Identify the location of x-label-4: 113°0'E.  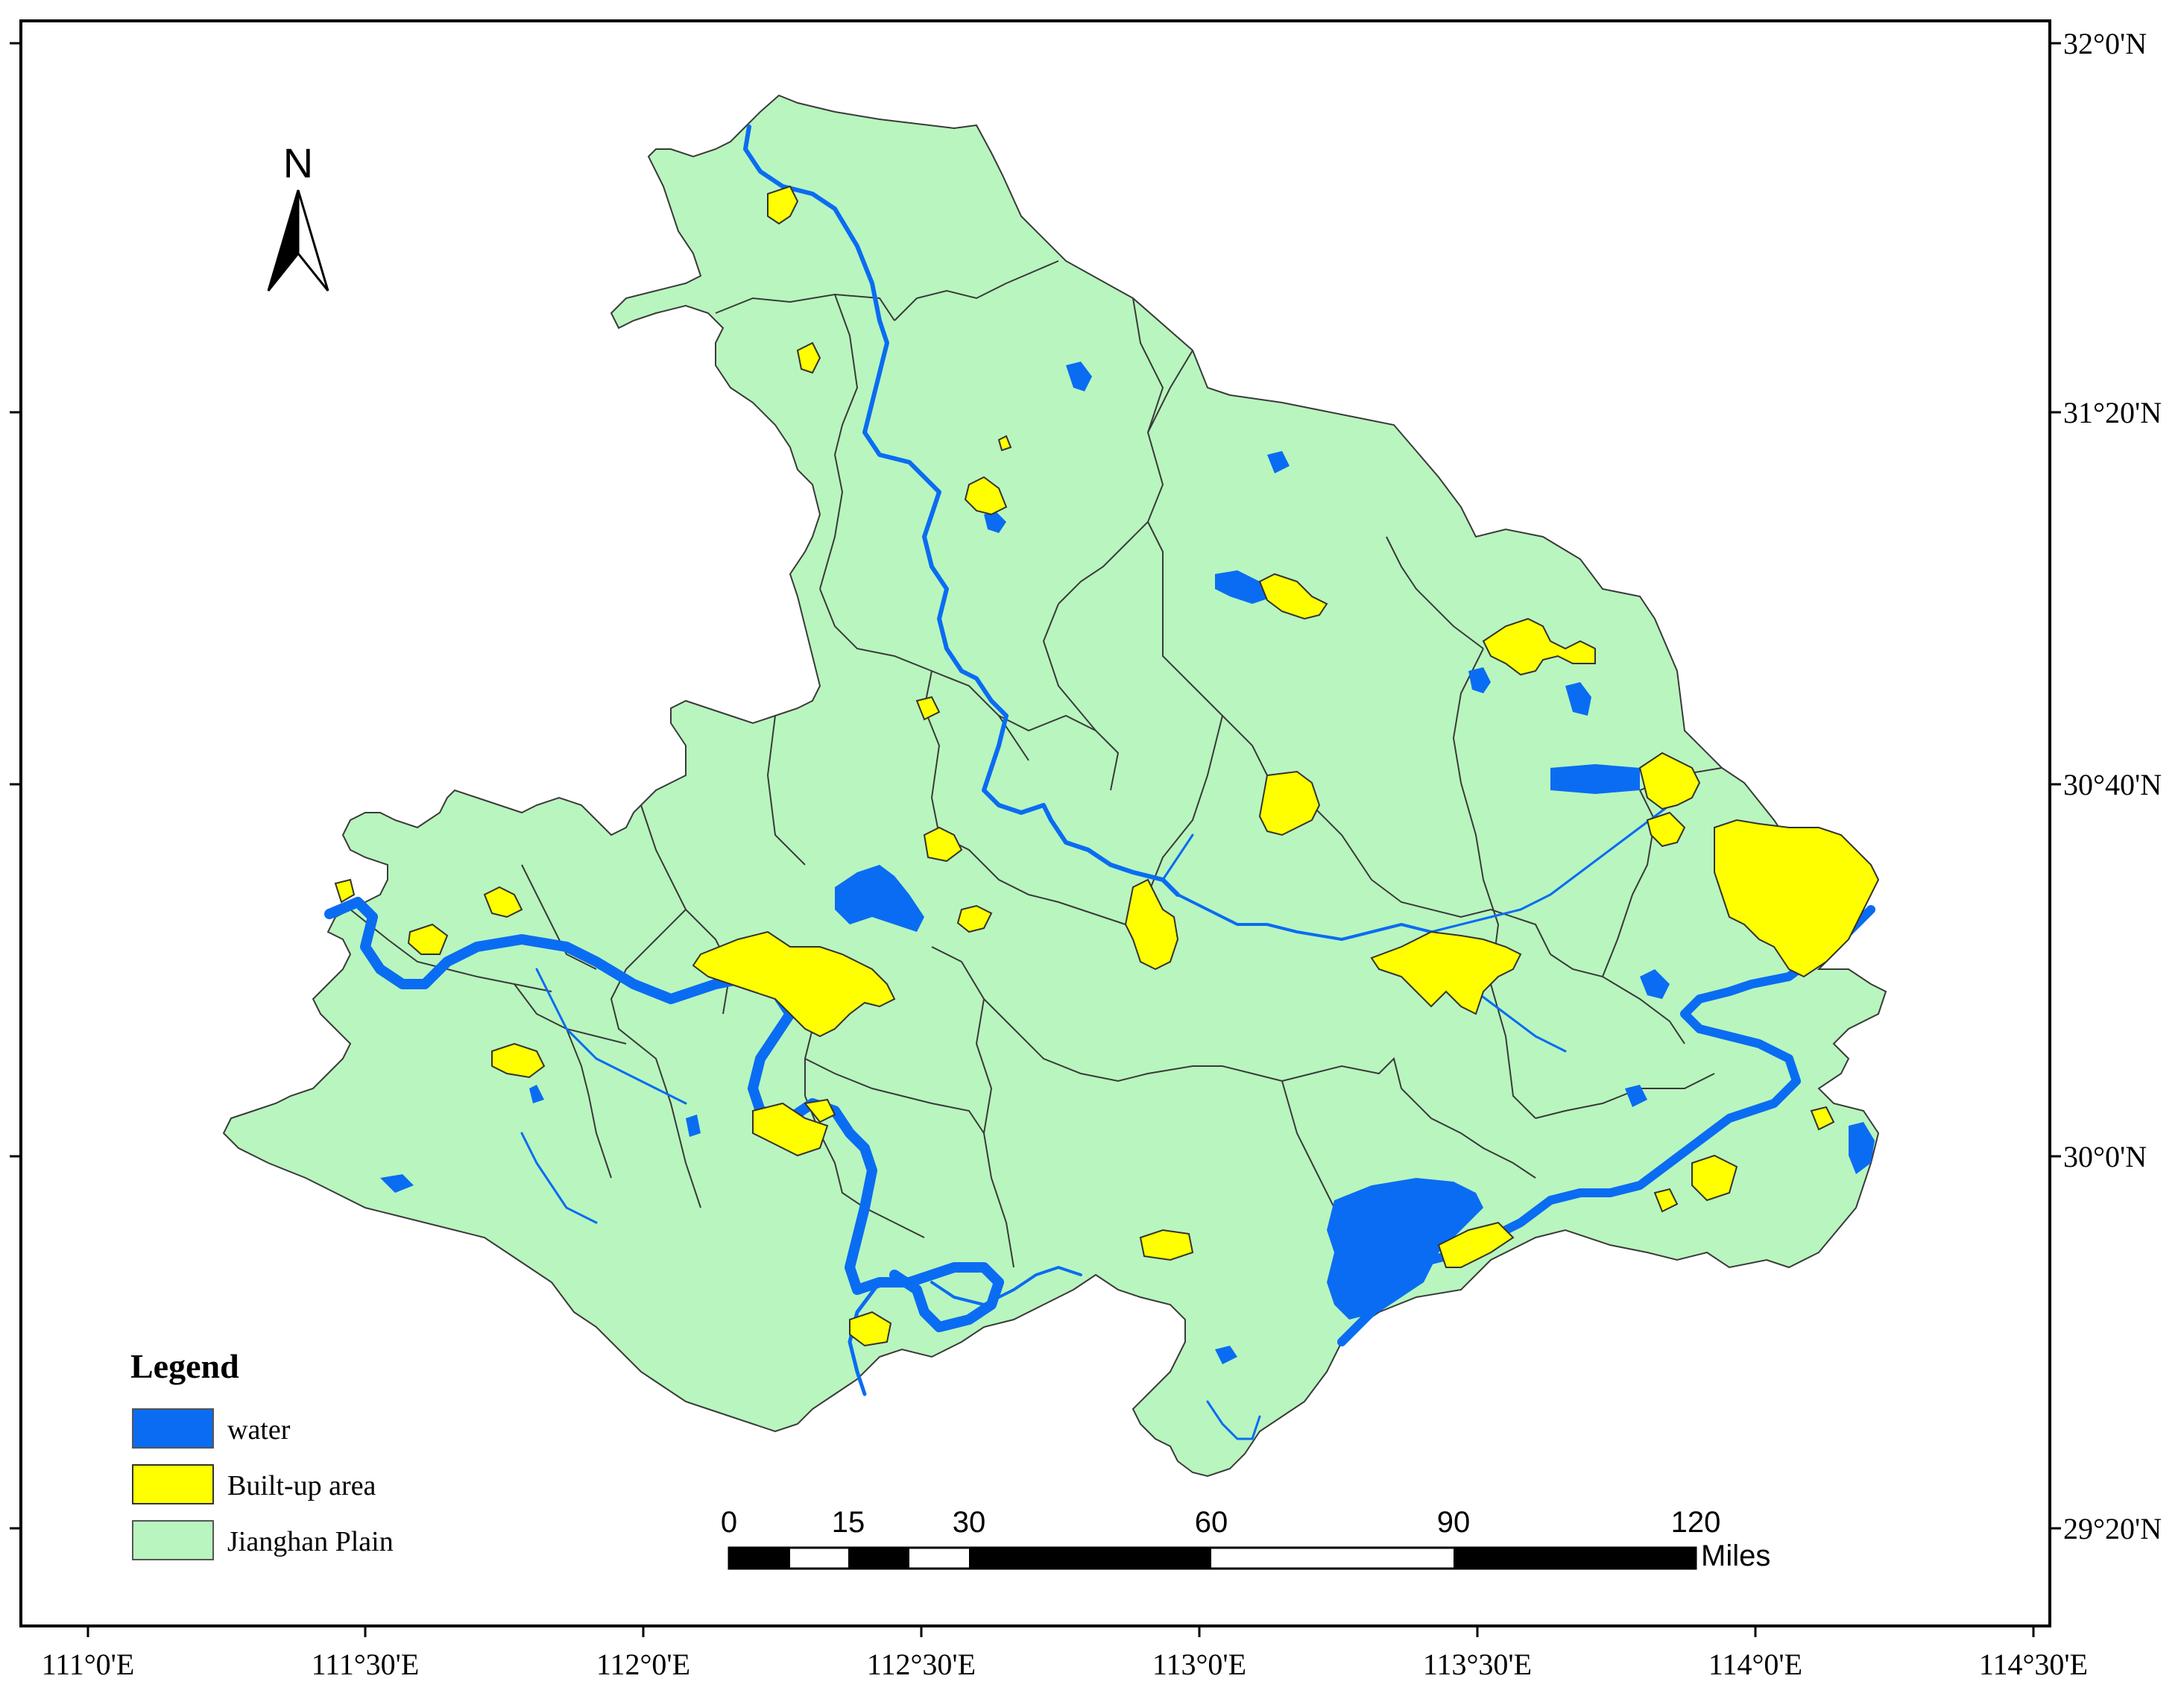
(1199, 1664).